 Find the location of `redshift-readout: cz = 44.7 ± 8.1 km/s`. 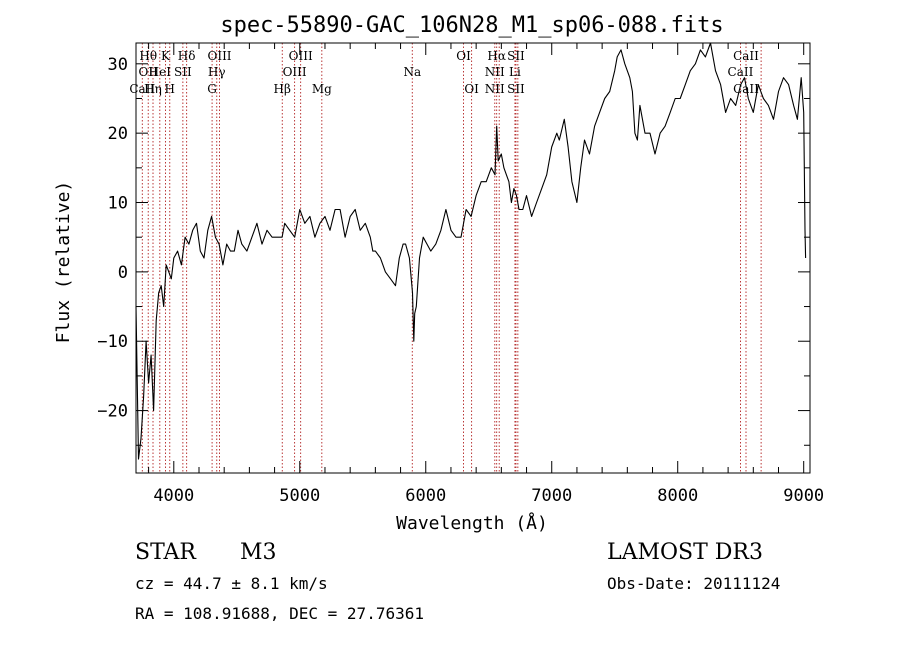

redshift-readout: cz = 44.7 ± 8.1 km/s is located at coordinates (231, 583).